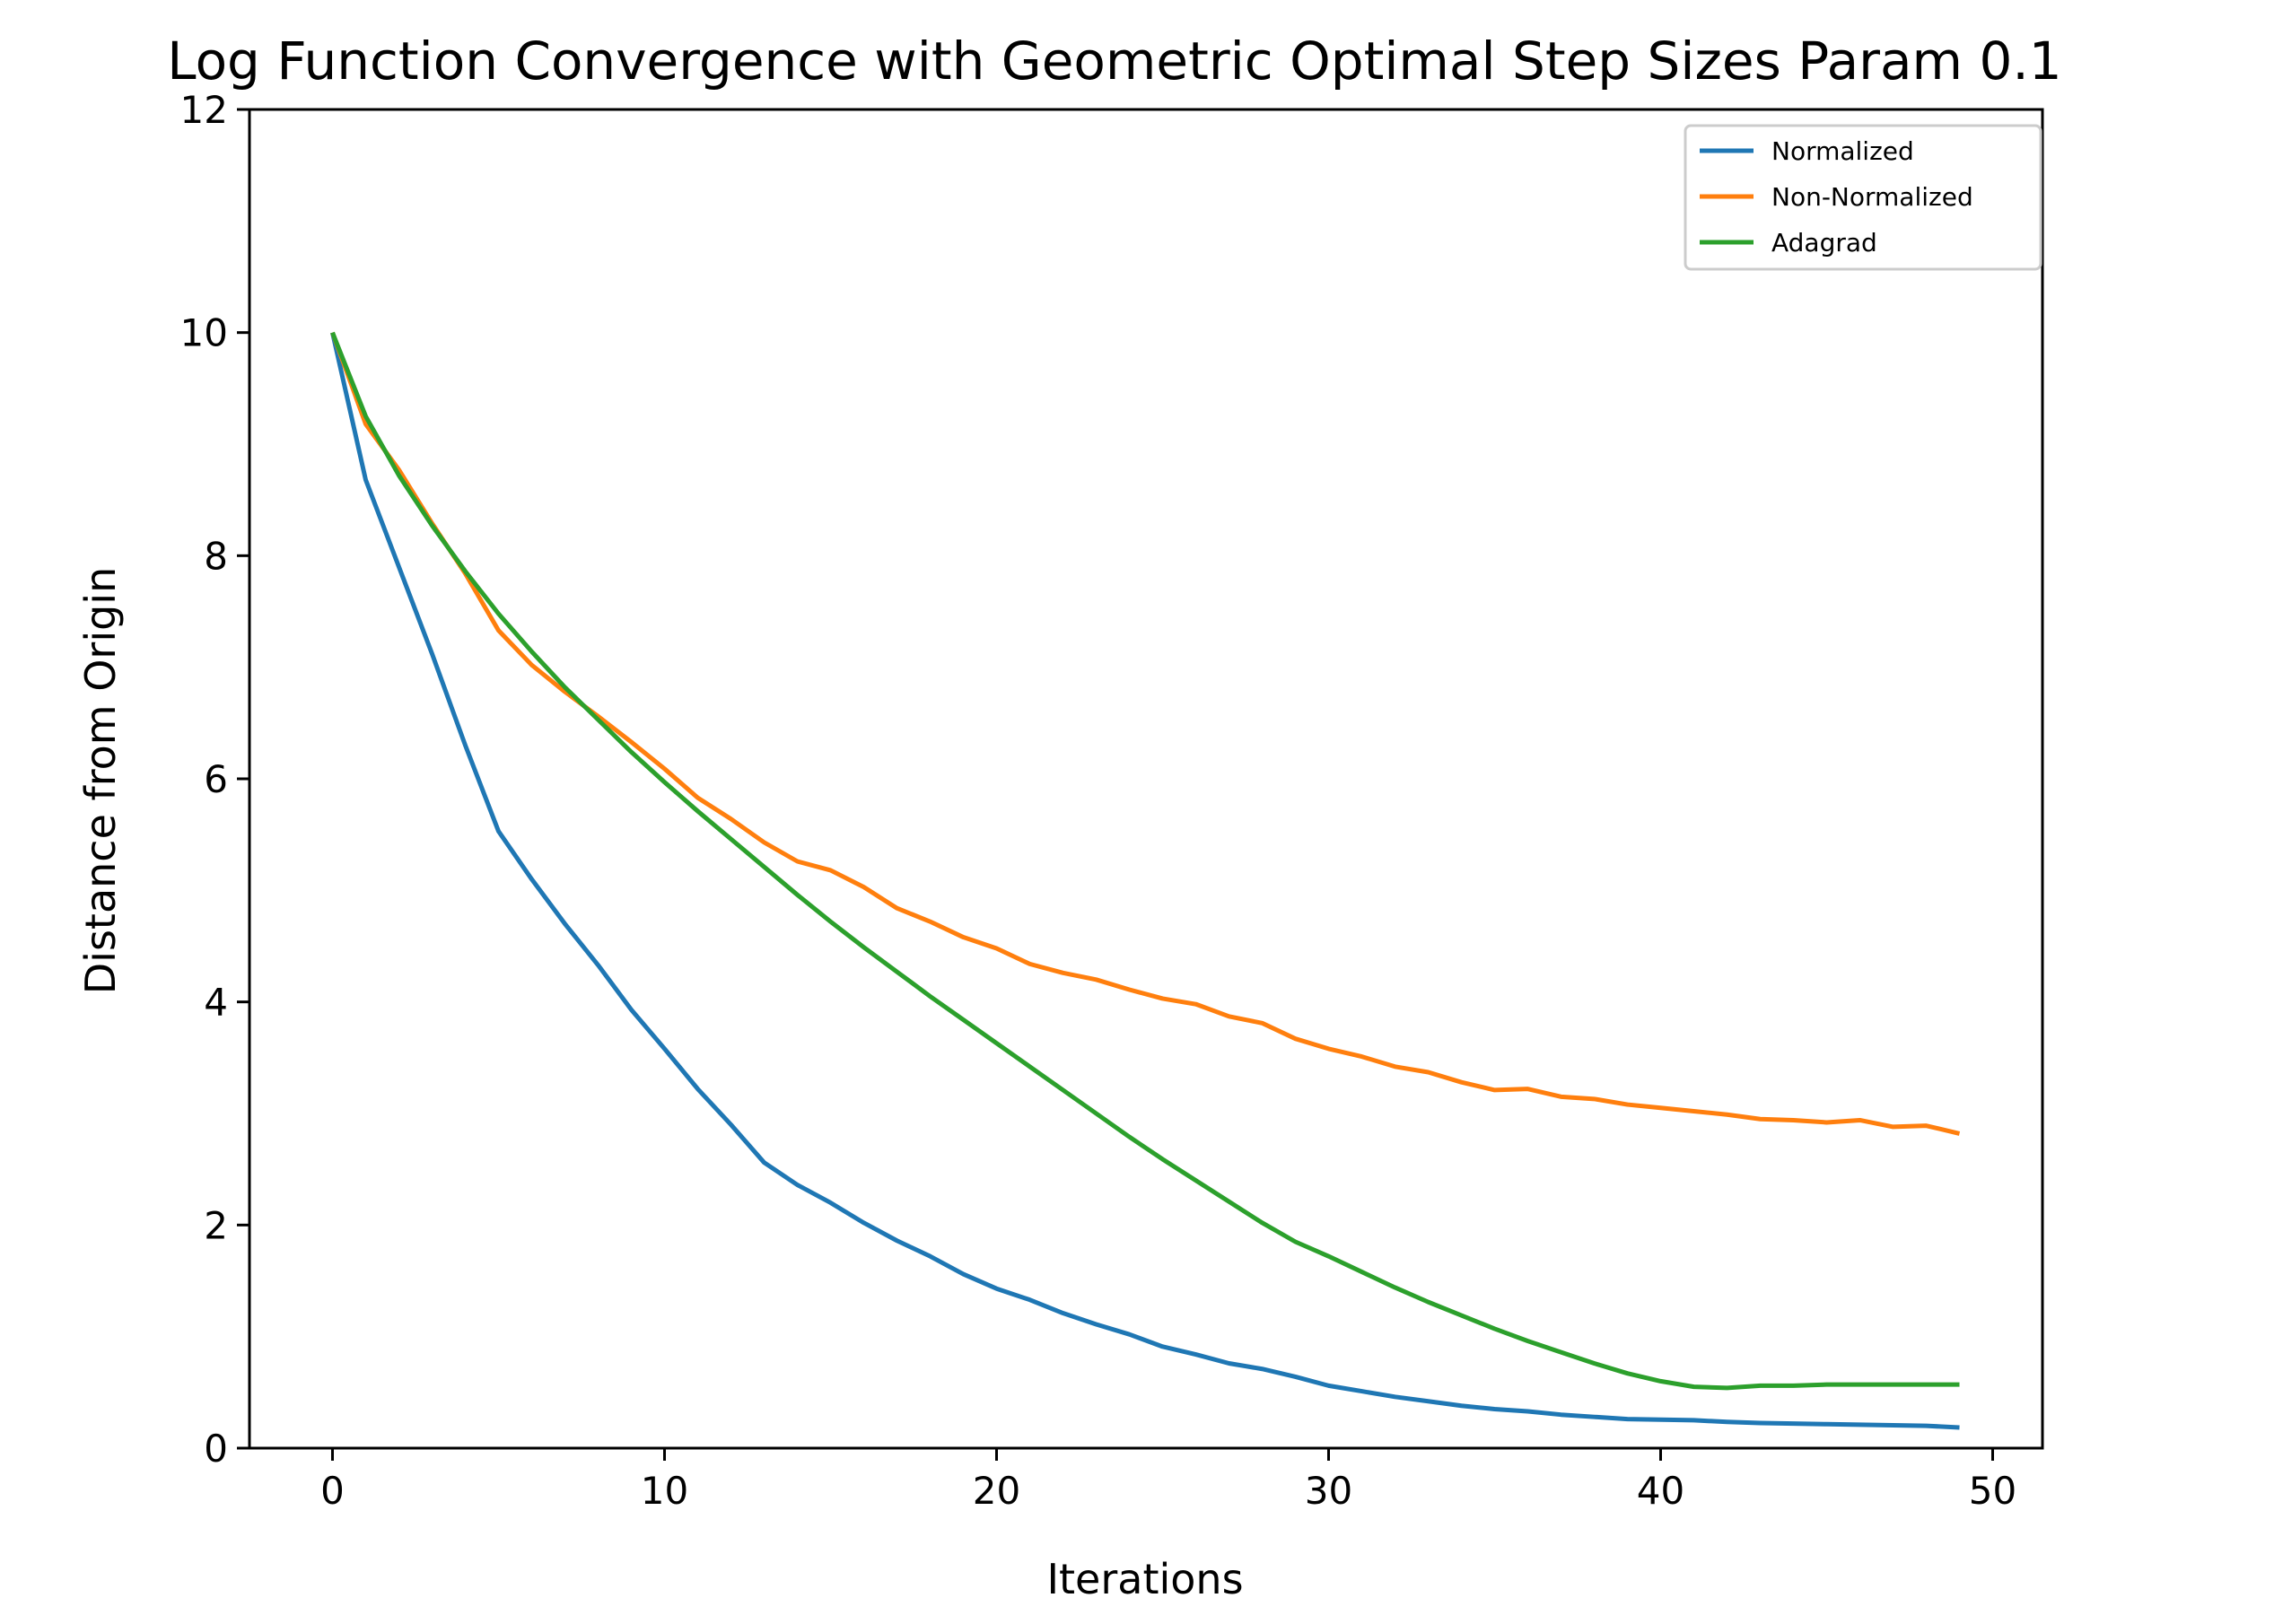 This screenshot has height=1624, width=2274. Describe the element at coordinates (101, 780) in the screenshot. I see `y-axis-label: Distance from Origin` at that location.